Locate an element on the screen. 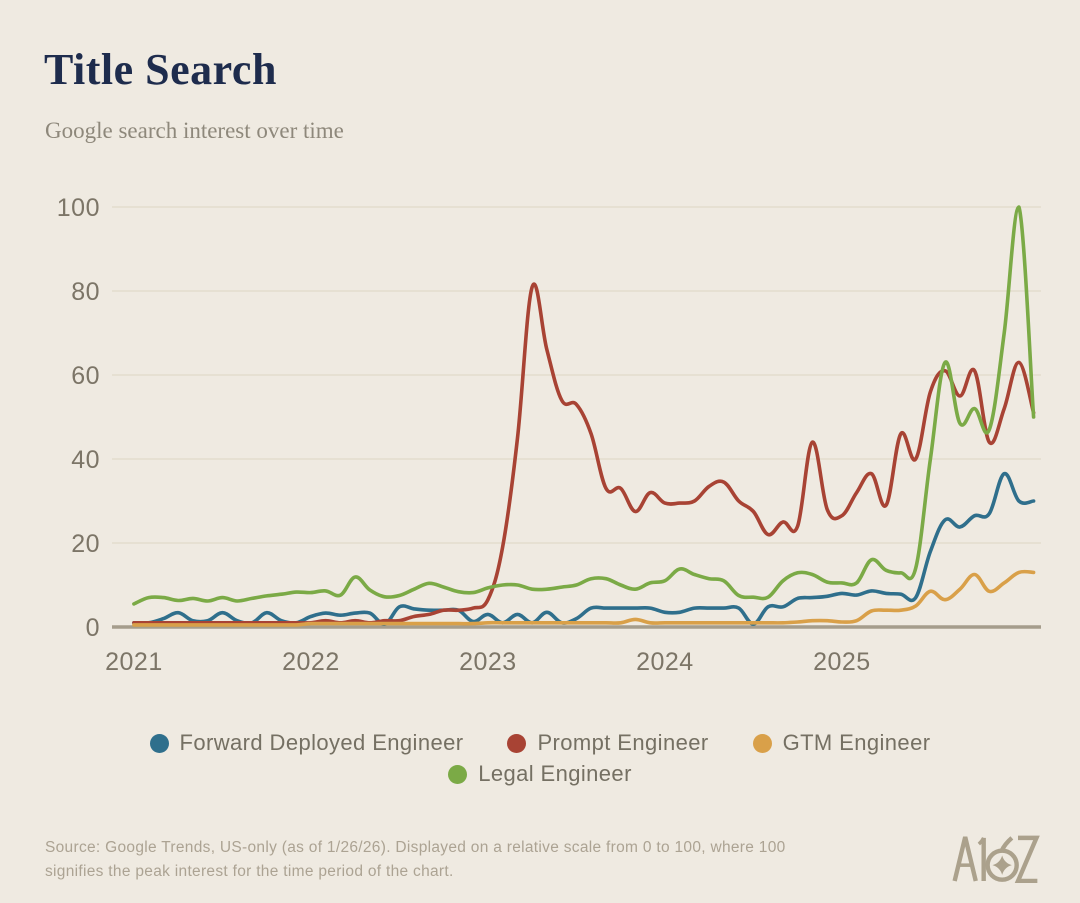 This screenshot has width=1080, height=903. legend-label: GTM Engineer is located at coordinates (856, 742).